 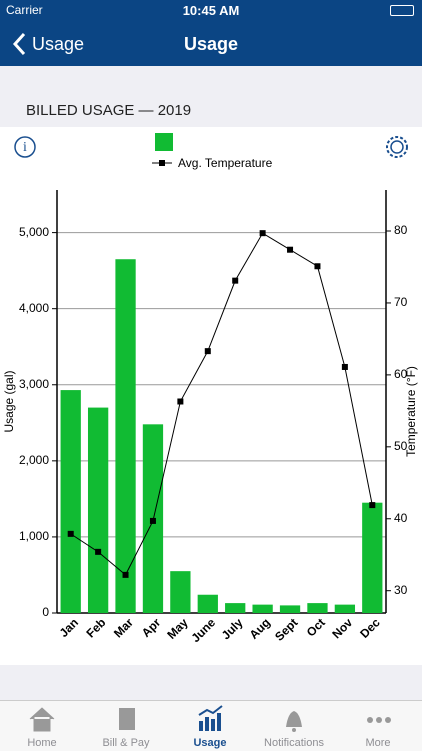 What do you see at coordinates (58, 44) in the screenshot?
I see `back-label: Usage` at bounding box center [58, 44].